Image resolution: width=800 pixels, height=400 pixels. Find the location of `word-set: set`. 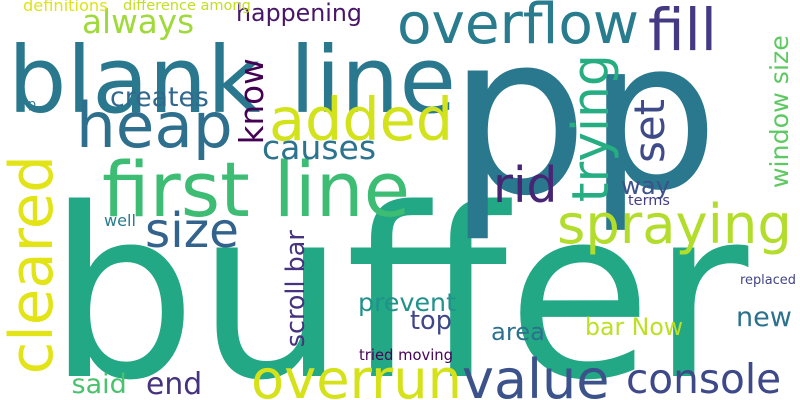

word-set: set is located at coordinates (649, 130).